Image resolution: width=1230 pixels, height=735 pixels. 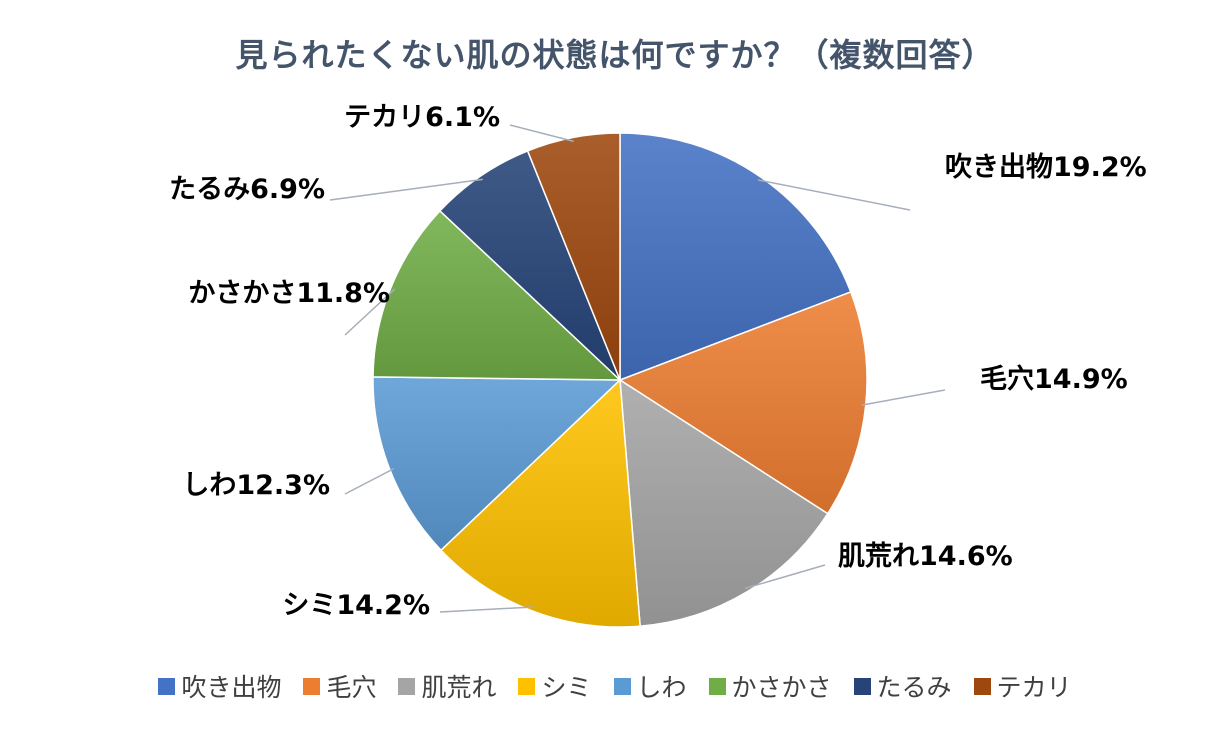 I want to click on legend-item-7: たるみ, so click(x=902, y=686).